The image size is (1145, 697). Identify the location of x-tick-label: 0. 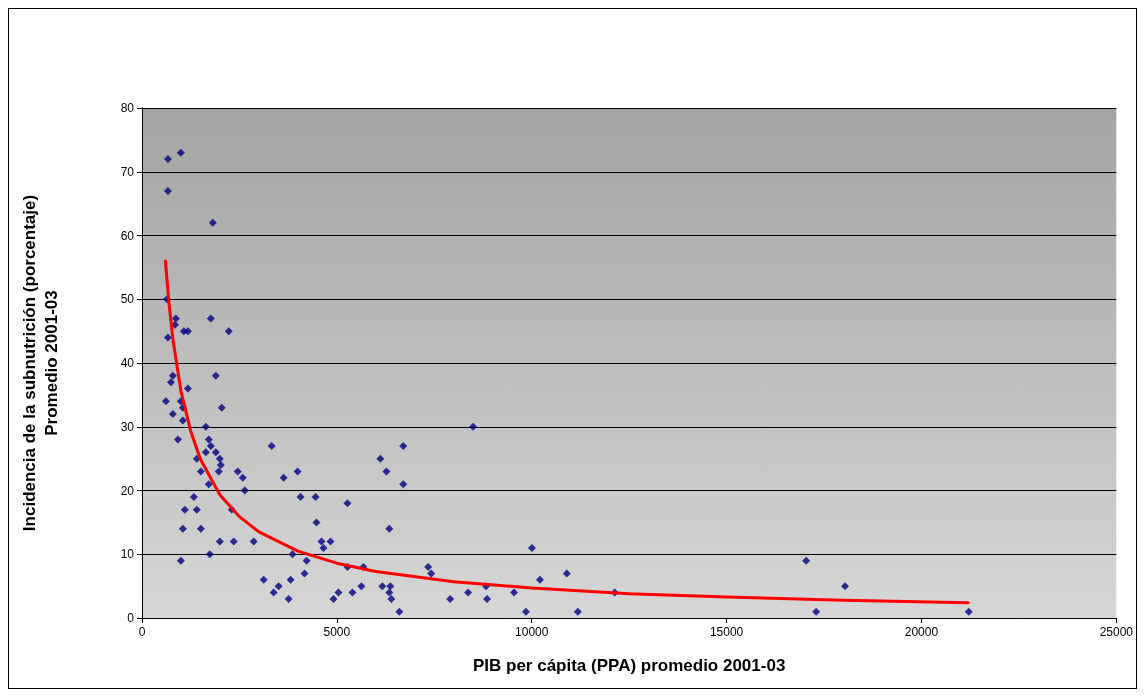
(142, 632).